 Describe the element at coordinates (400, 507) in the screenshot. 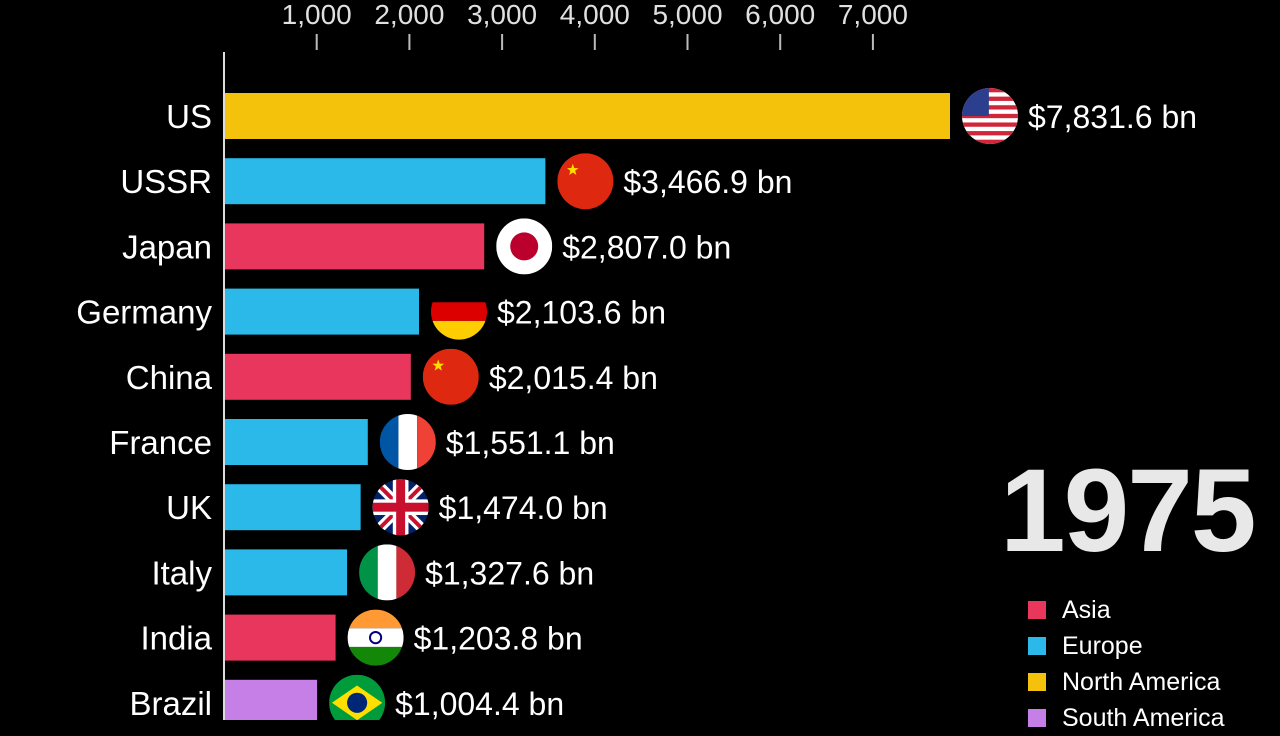

I see `uk-flag-icon` at that location.